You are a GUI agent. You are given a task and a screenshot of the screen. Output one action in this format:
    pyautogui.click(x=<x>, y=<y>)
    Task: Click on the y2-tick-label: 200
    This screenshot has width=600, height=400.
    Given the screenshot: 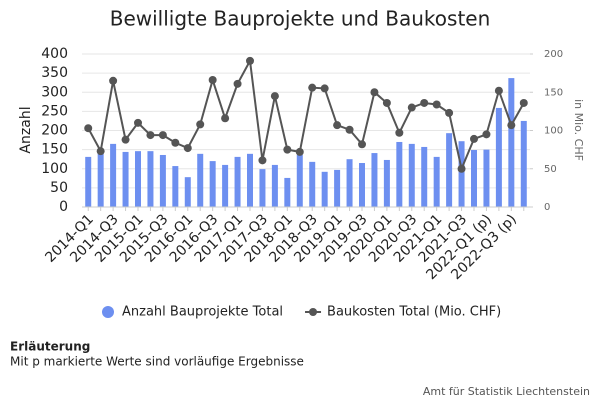 What is the action you would take?
    pyautogui.click(x=553, y=54)
    